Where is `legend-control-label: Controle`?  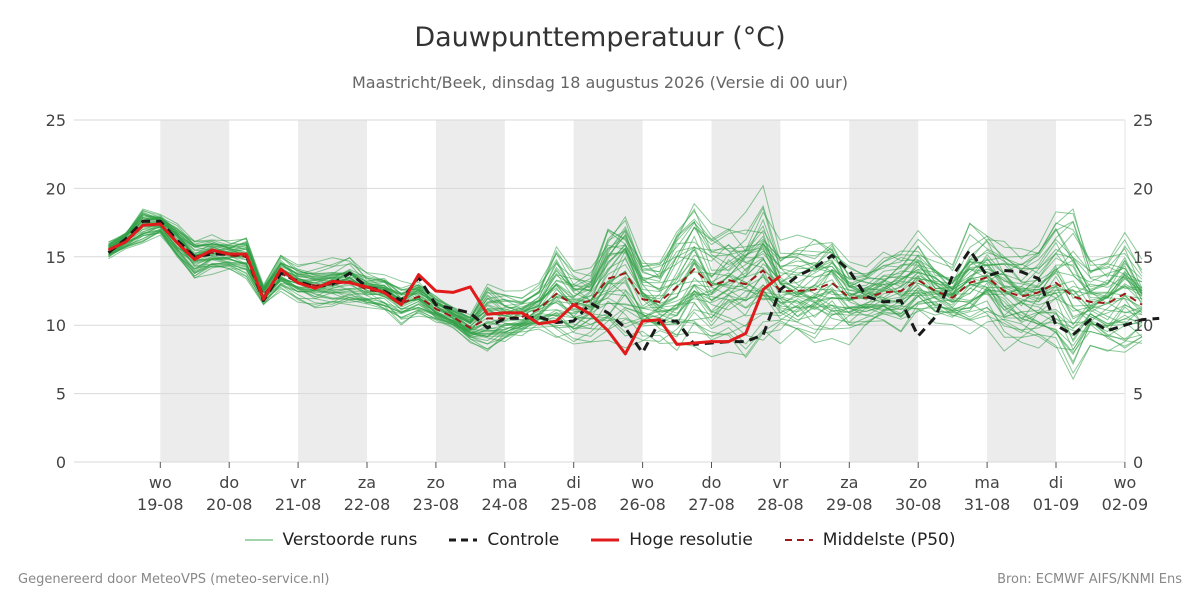
legend-control-label: Controle is located at coordinates (523, 540).